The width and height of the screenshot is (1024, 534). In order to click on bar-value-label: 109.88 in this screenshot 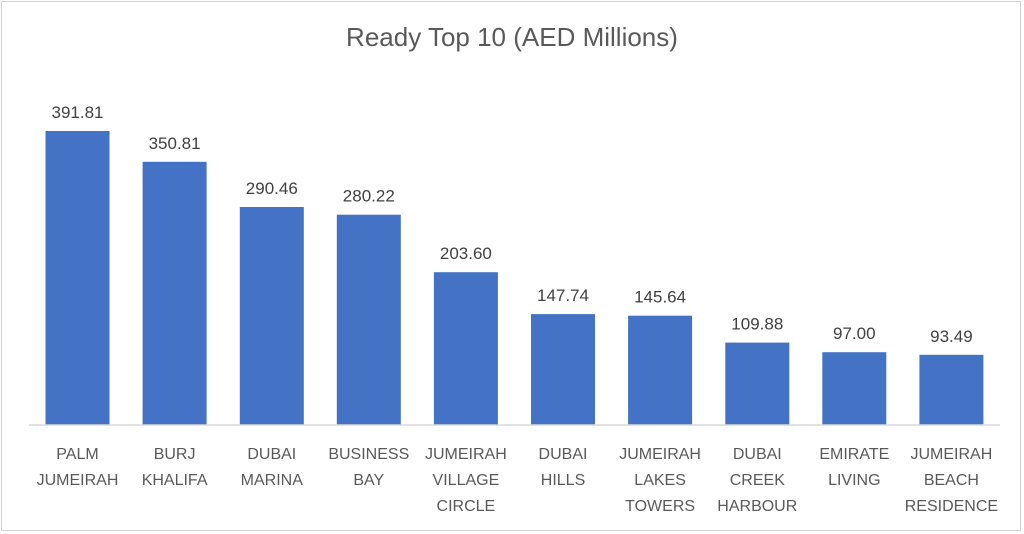, I will do `click(757, 324)`.